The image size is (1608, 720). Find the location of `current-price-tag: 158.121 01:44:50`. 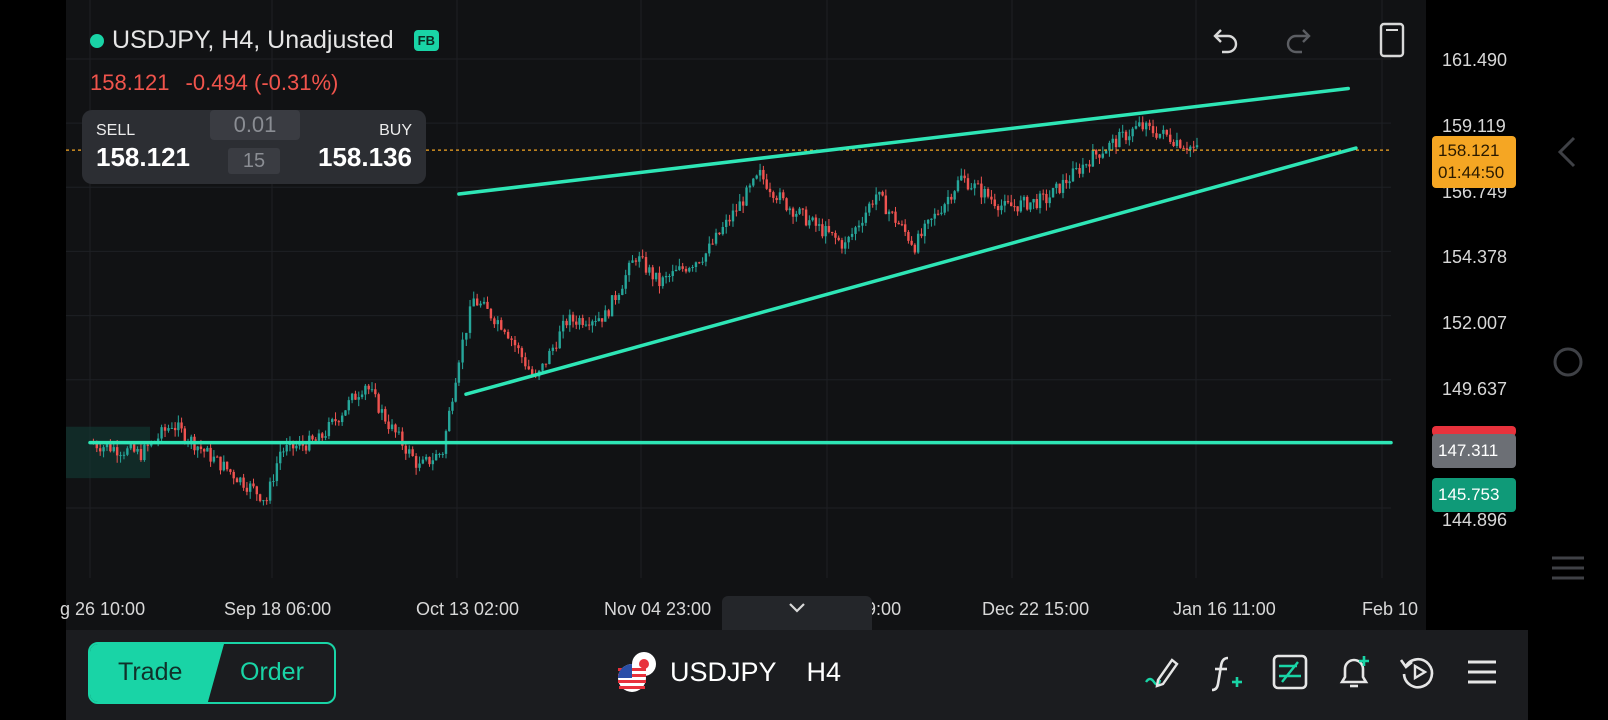

current-price-tag: 158.121 01:44:50 is located at coordinates (1474, 162).